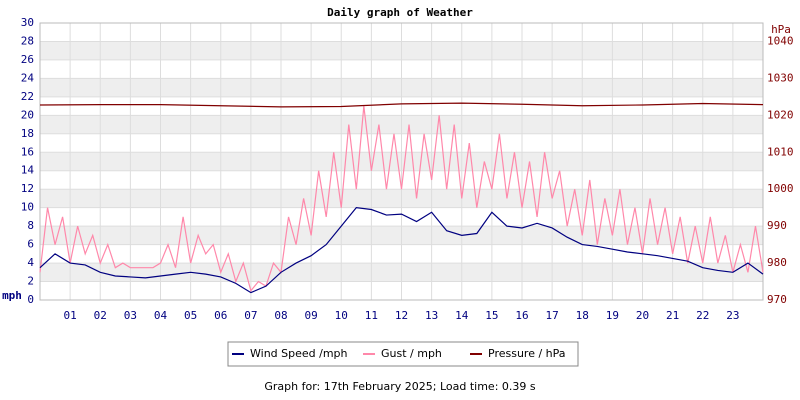 The image size is (800, 400). I want to click on x-tick-label: 22, so click(702, 315).